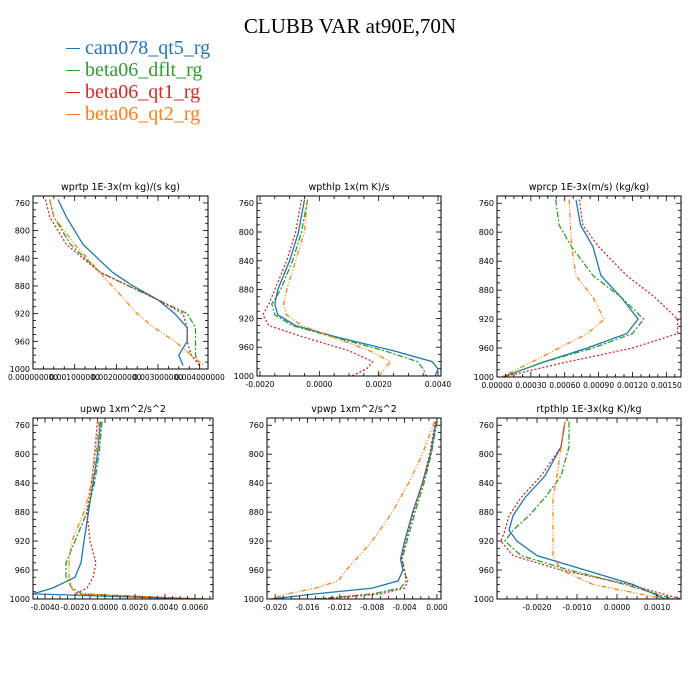 The width and height of the screenshot is (700, 700). Describe the element at coordinates (158, 377) in the screenshot. I see `x-tick-label: 0.003000000` at that location.